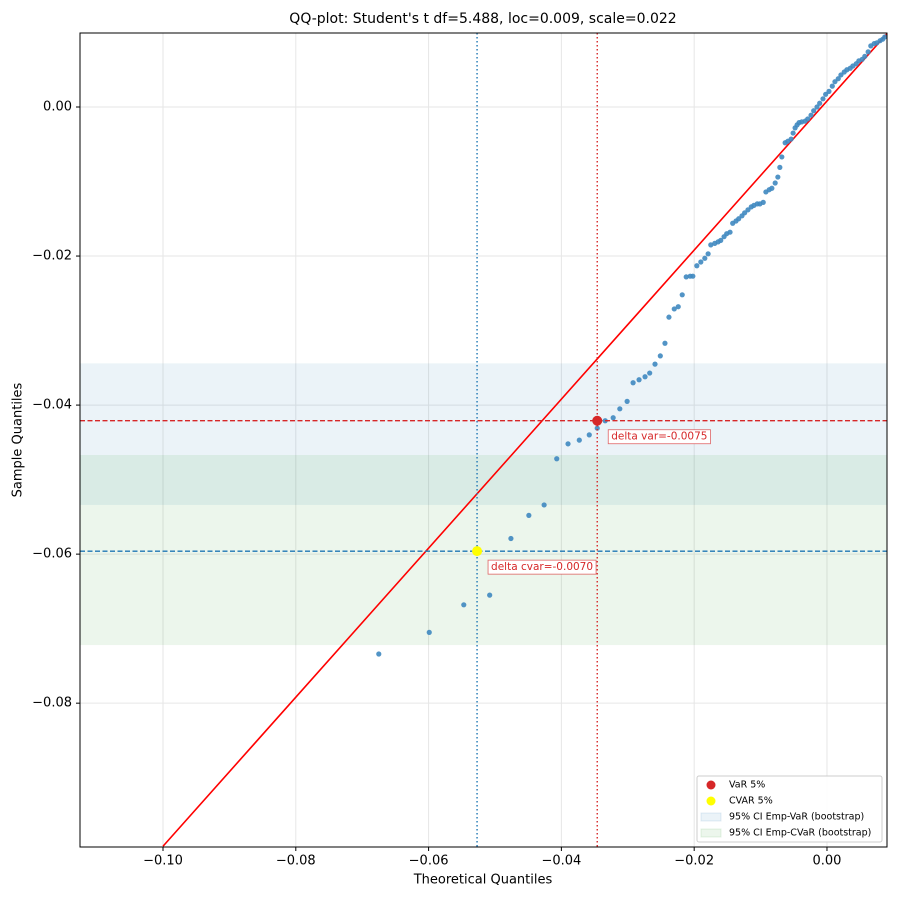  I want to click on x-tick-label: 0.00, so click(826, 861).